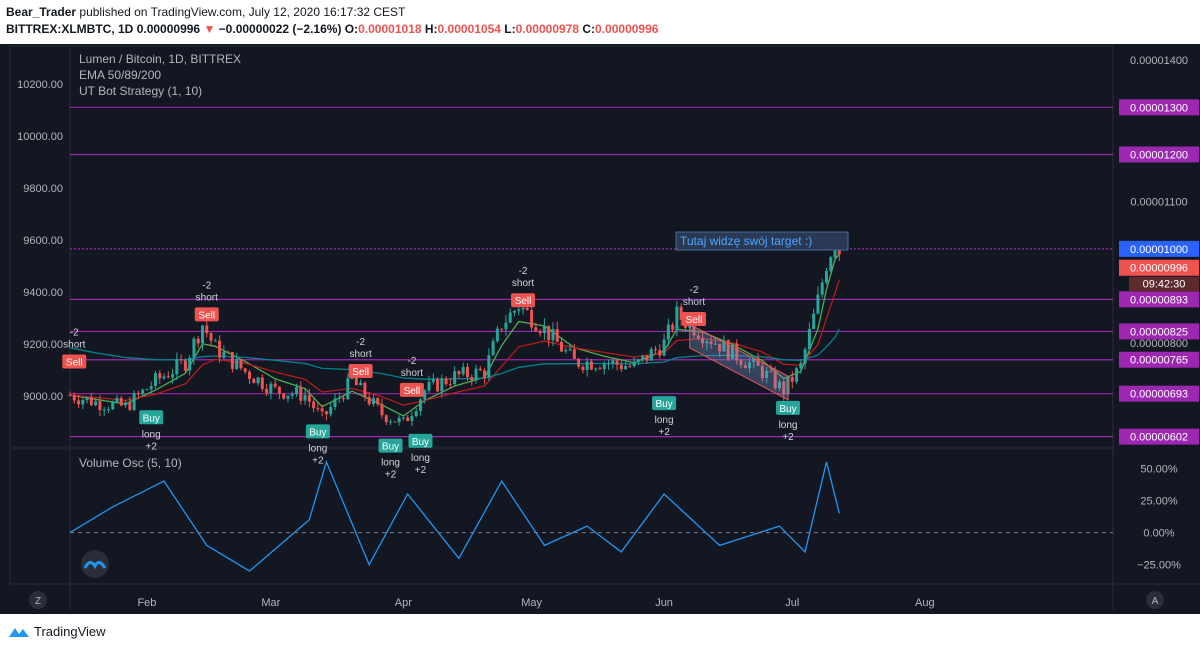 Image resolution: width=1200 pixels, height=650 pixels. I want to click on osc-axis-tick: 25.00%, so click(1159, 501).